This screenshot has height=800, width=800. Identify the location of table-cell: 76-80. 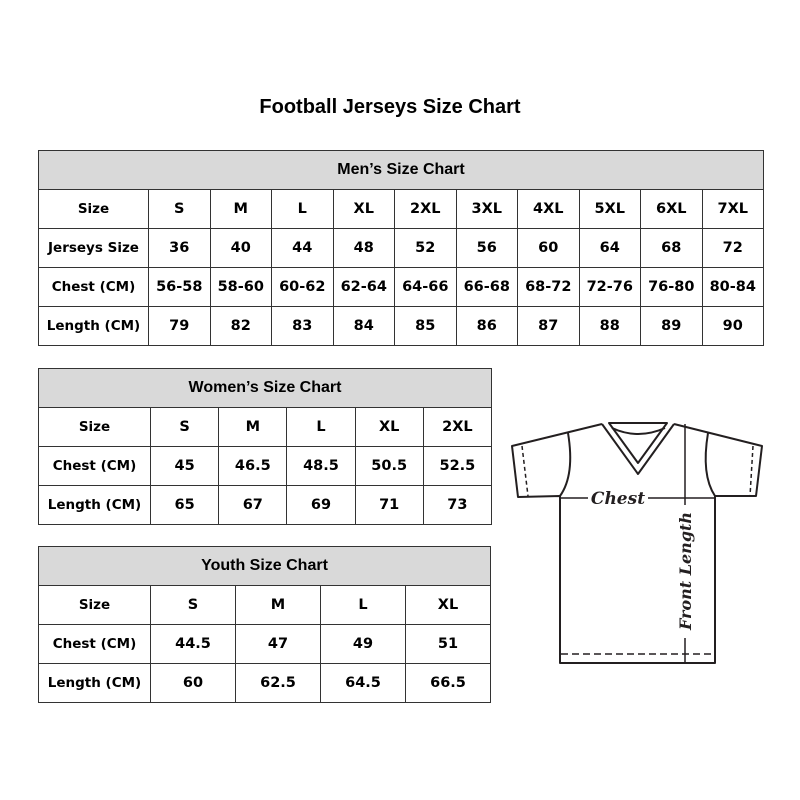
(671, 287).